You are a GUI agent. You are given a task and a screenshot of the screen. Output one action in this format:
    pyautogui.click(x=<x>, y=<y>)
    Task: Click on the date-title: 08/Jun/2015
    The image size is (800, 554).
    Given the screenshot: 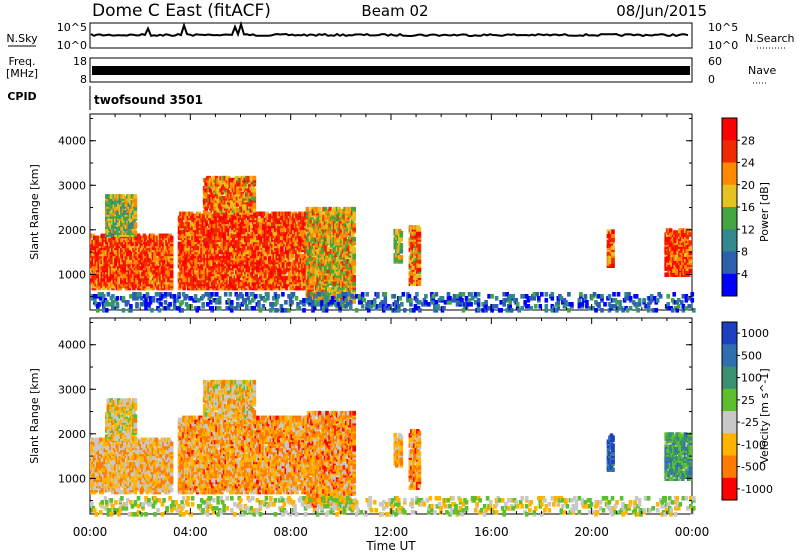 What is the action you would take?
    pyautogui.click(x=661, y=11)
    